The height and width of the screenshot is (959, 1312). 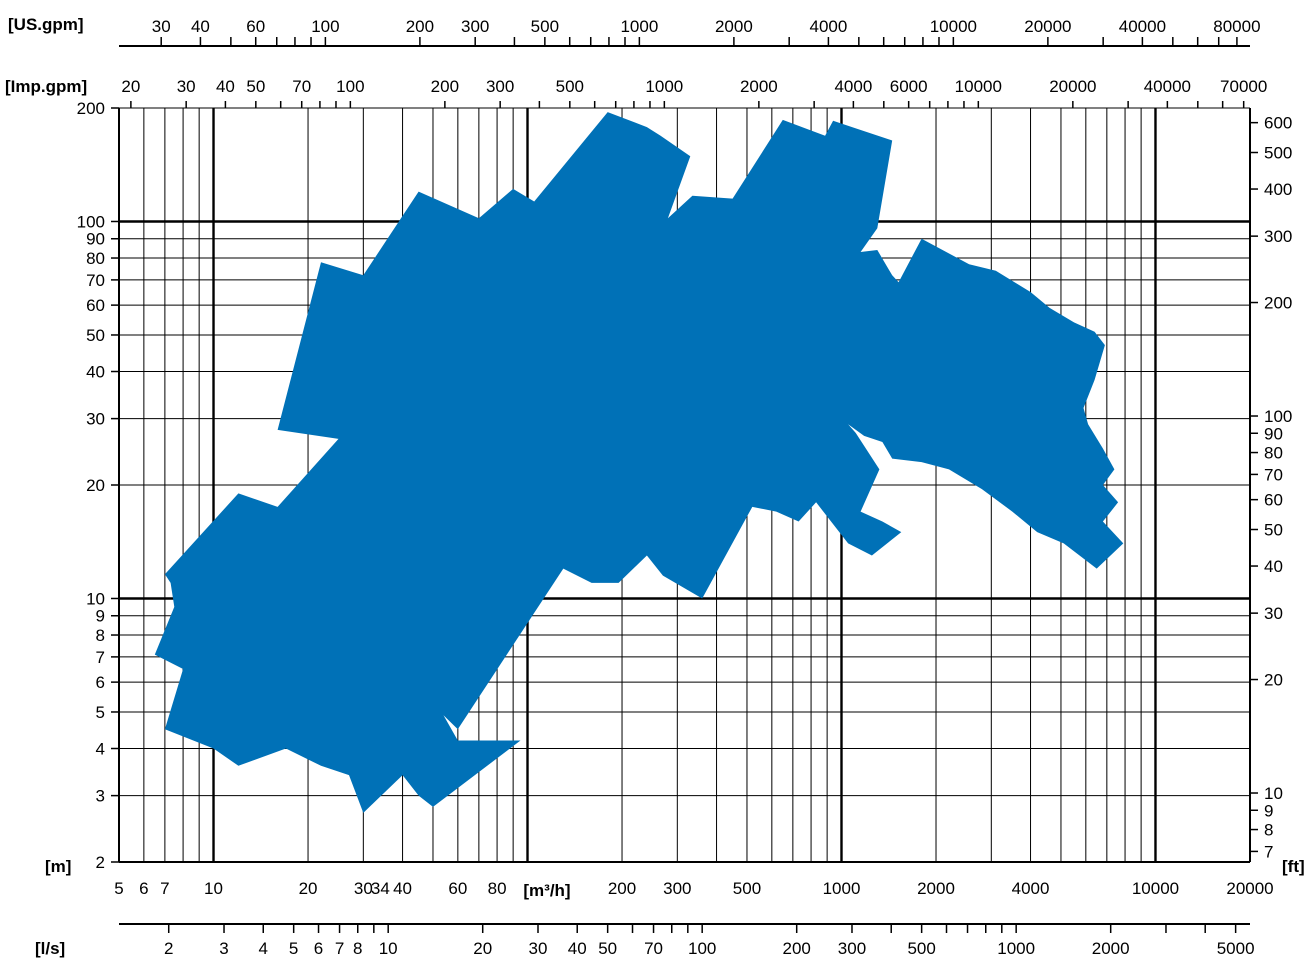 What do you see at coordinates (58, 866) in the screenshot?
I see `m-unit-label: [m]` at bounding box center [58, 866].